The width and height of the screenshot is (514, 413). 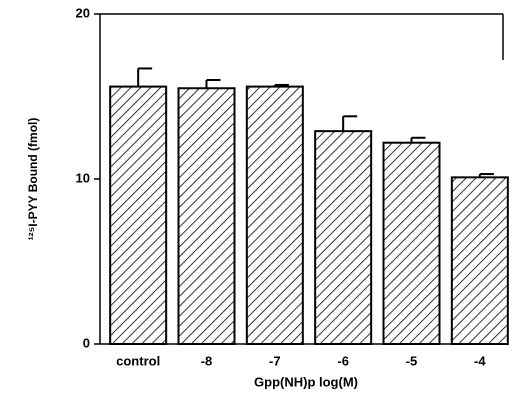 What do you see at coordinates (306, 381) in the screenshot?
I see `x-axis-label: Gpp(NH)p log(M)` at bounding box center [306, 381].